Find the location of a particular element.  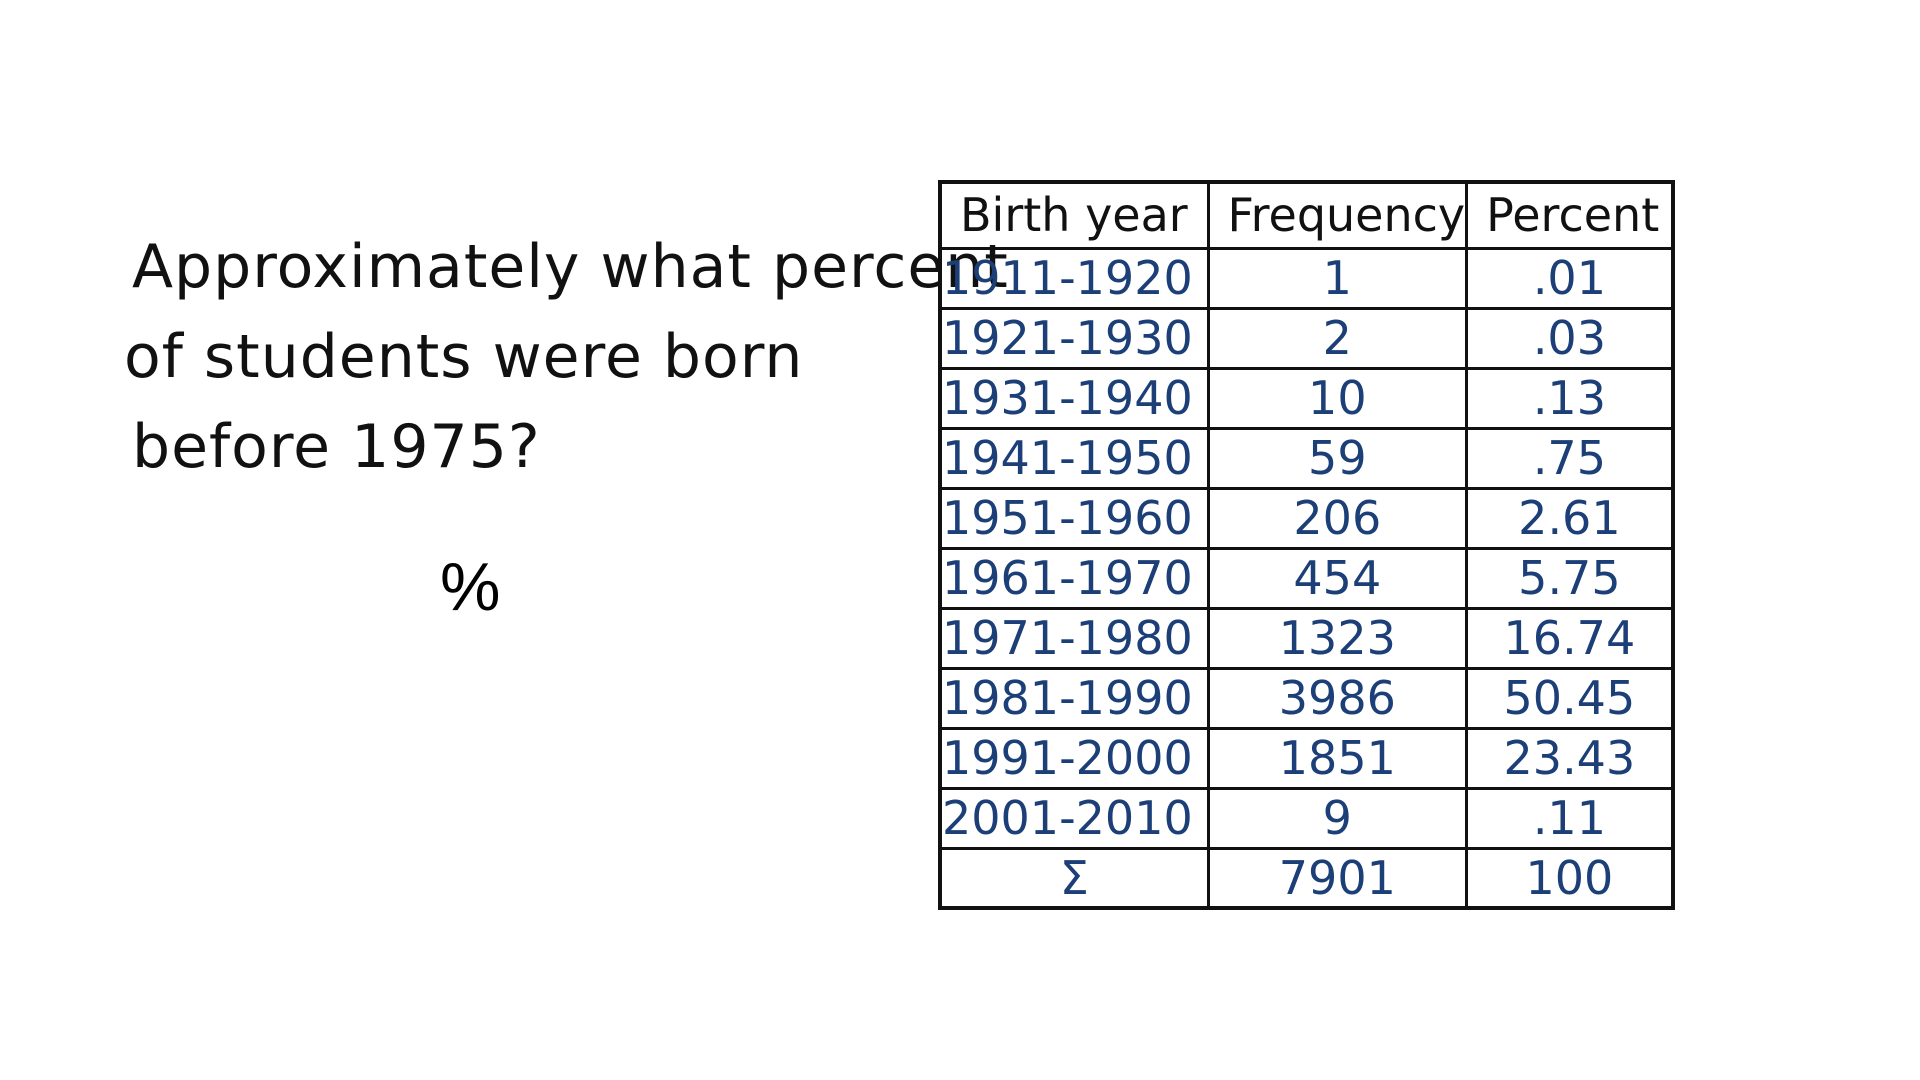

cell-birth-year: 1921-1930 is located at coordinates (1074, 338).